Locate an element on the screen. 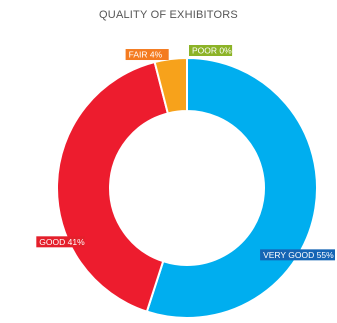  label-text: VERY GOOD 55% is located at coordinates (298, 255).